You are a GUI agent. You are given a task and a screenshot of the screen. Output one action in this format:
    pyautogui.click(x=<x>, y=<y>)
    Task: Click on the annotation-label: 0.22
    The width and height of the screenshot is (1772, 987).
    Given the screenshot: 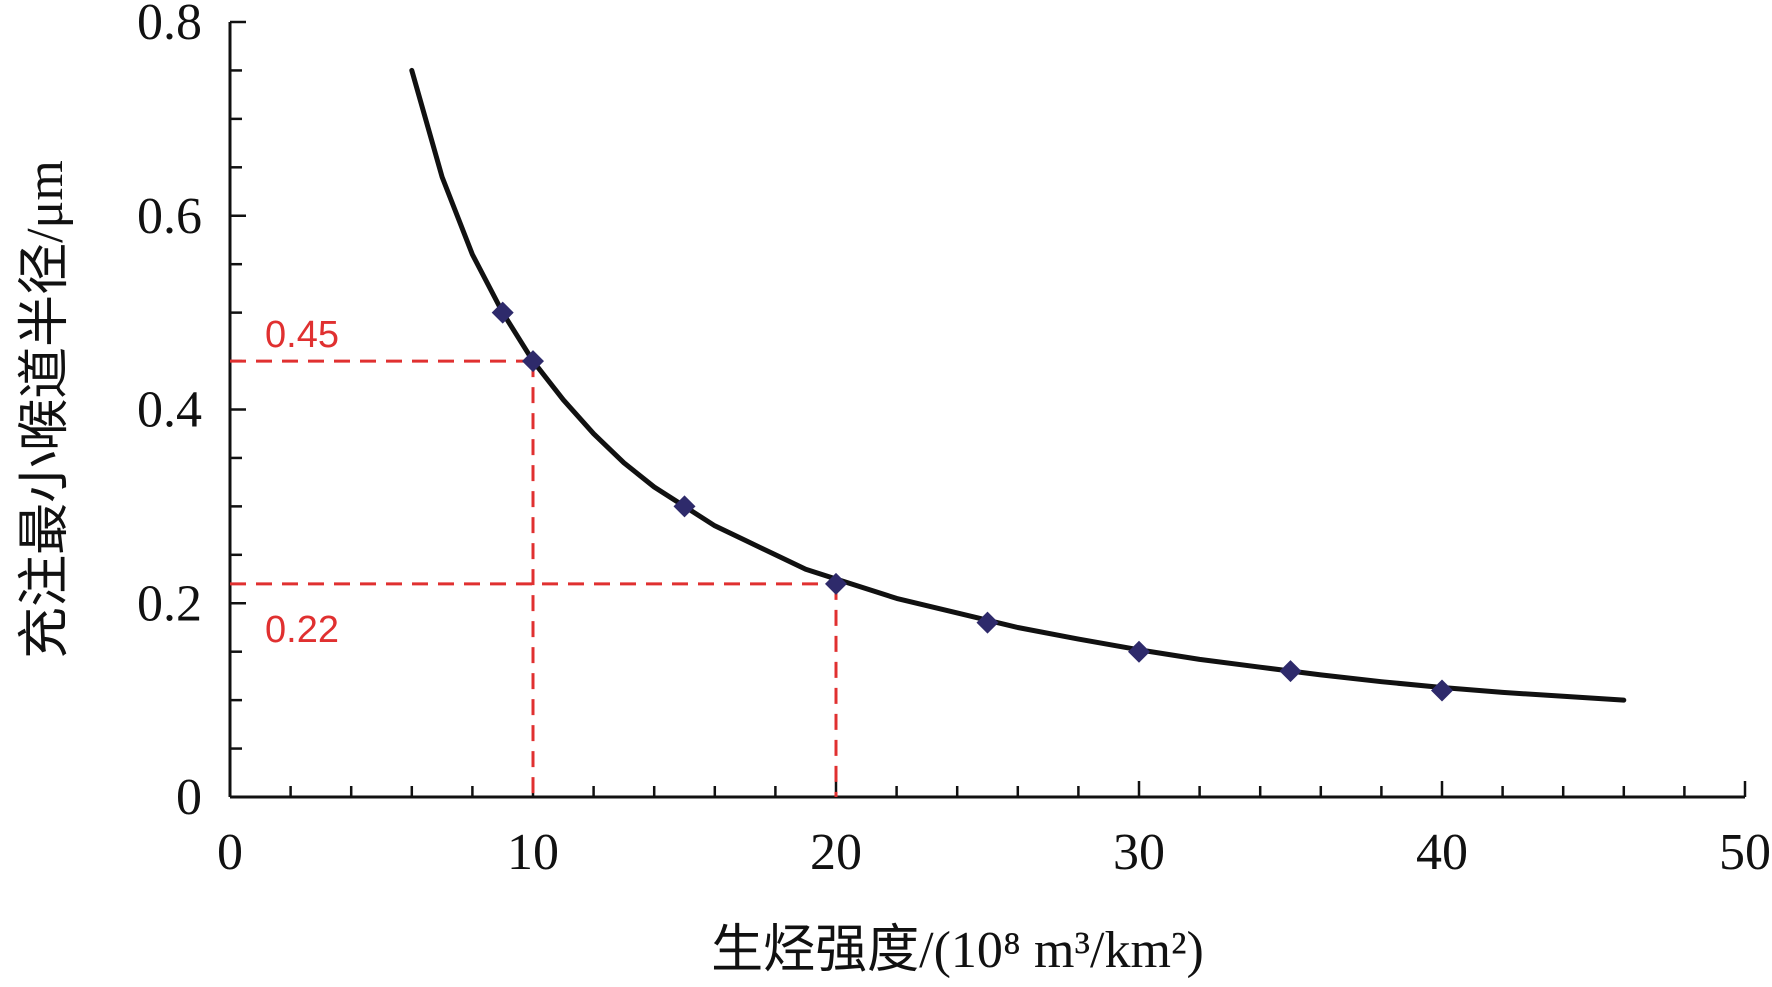 What is the action you would take?
    pyautogui.click(x=302, y=630)
    